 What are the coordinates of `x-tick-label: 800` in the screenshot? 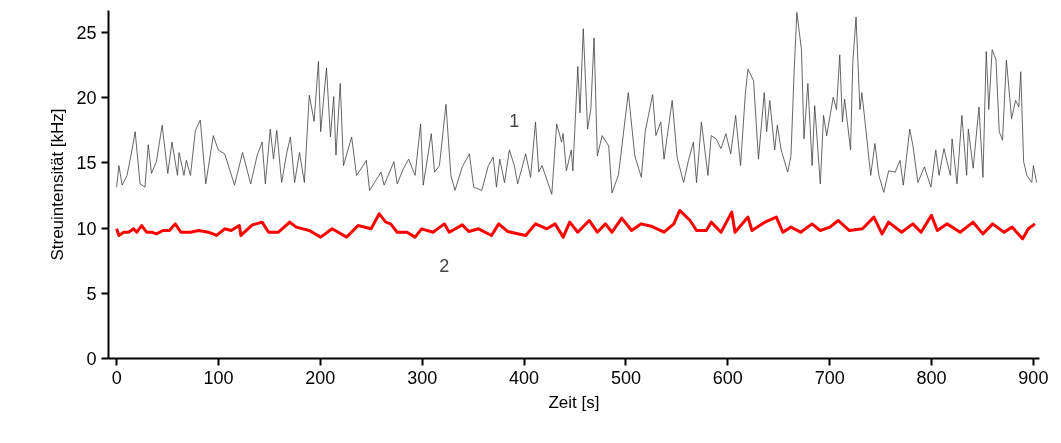 It's located at (931, 377).